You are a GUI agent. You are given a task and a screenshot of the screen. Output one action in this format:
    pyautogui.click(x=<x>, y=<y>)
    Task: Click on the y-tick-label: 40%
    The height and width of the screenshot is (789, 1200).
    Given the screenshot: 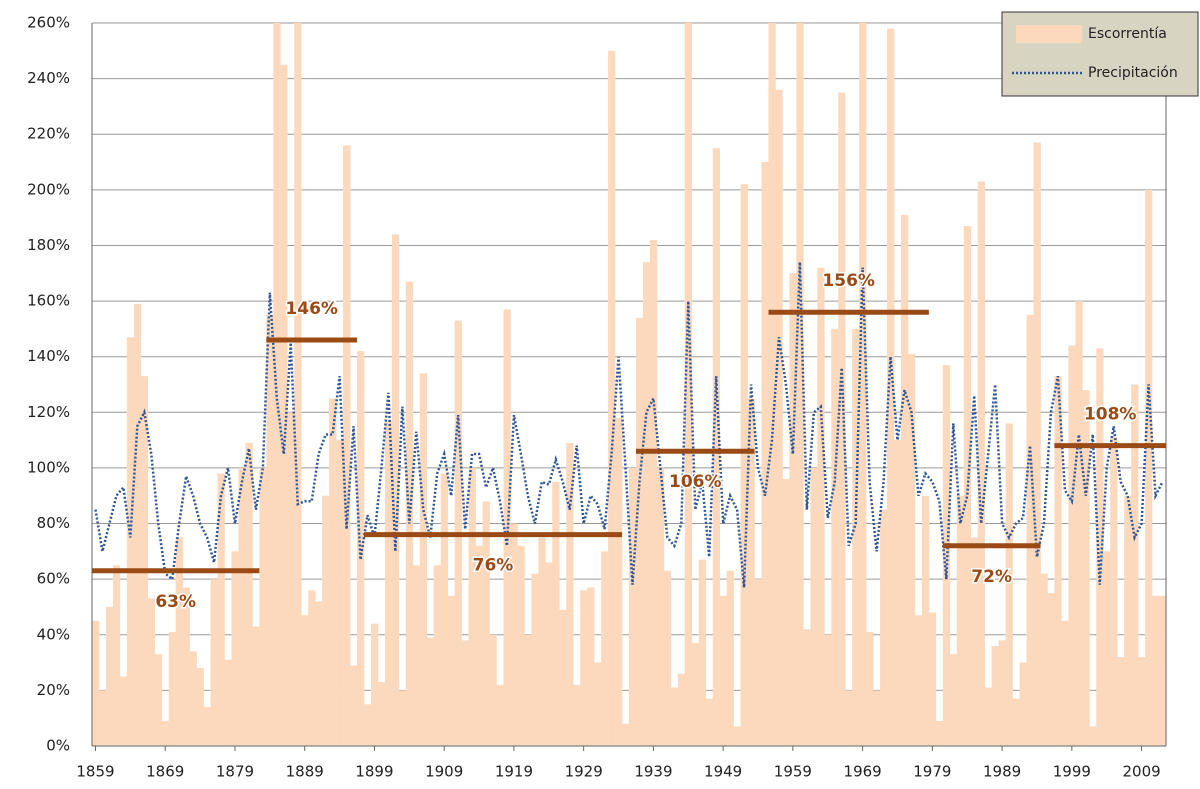 What is the action you would take?
    pyautogui.click(x=53, y=634)
    